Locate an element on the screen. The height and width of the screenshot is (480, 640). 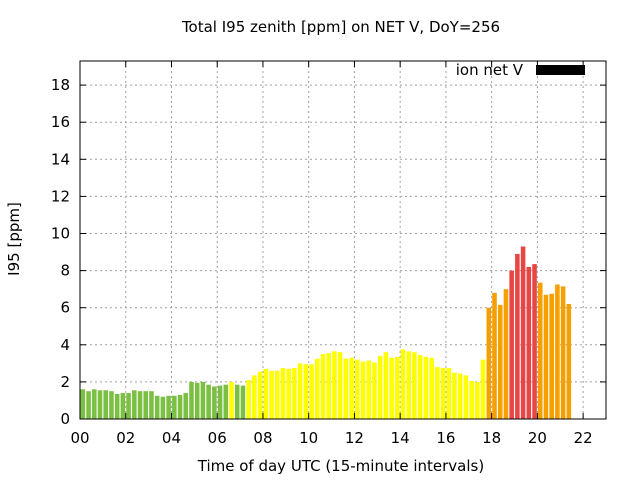
x-tick-label: 04 is located at coordinates (171, 438).